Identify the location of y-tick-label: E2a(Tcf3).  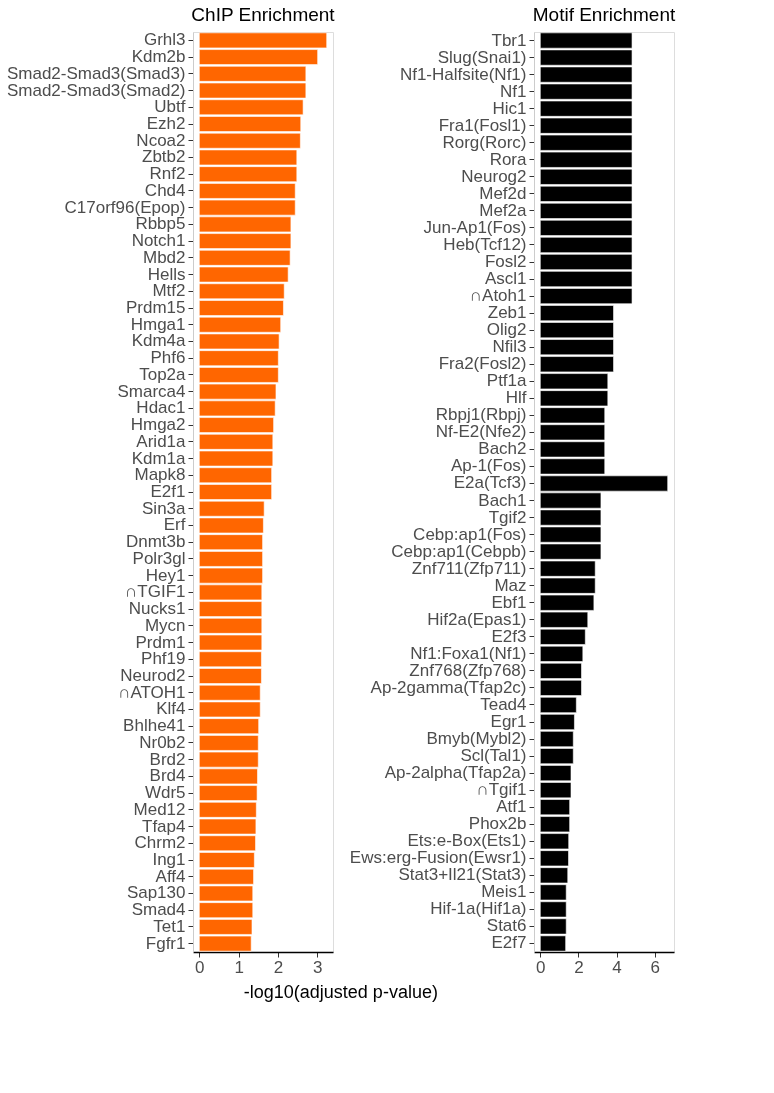
(490, 483).